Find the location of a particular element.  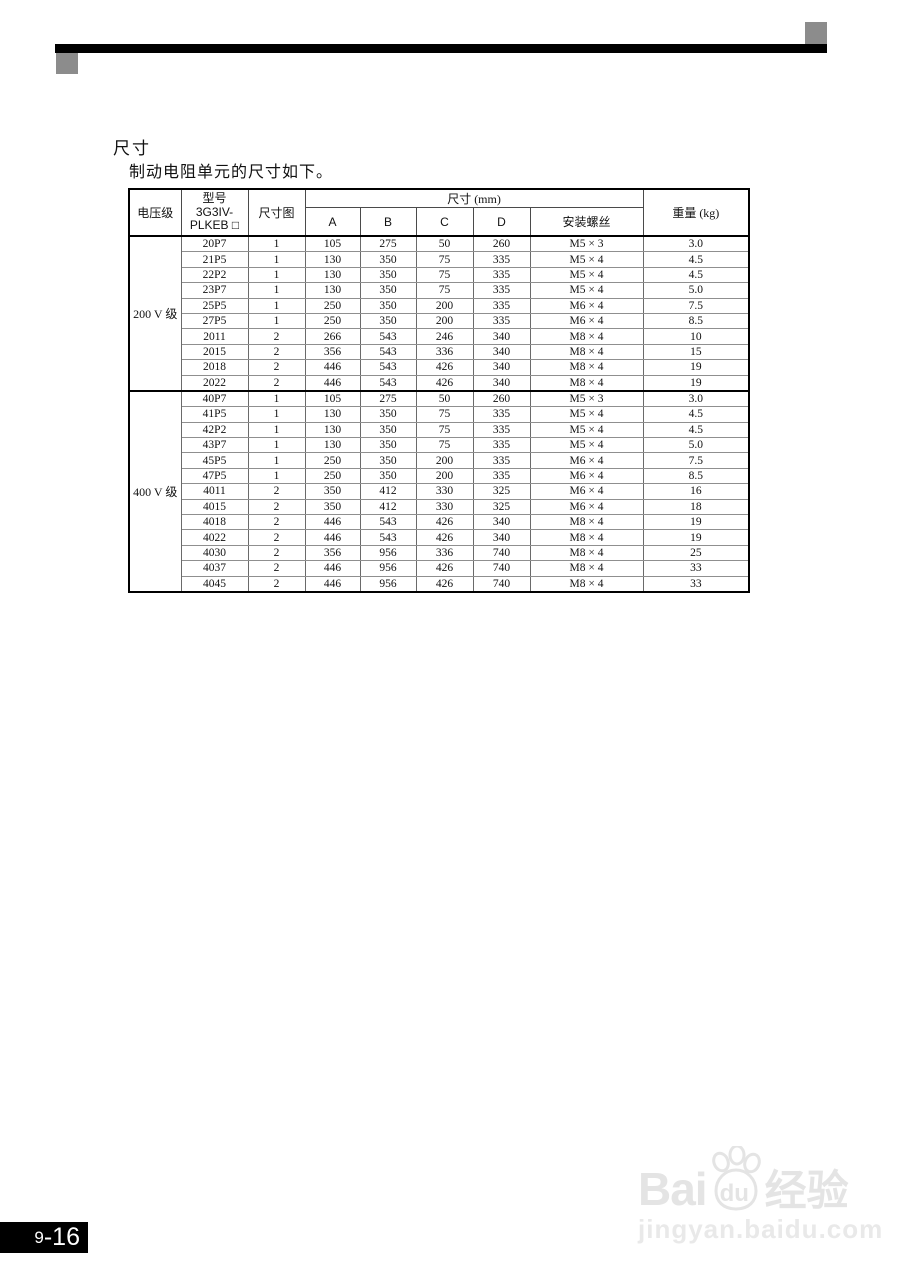

model-cell: 2018 is located at coordinates (214, 367).